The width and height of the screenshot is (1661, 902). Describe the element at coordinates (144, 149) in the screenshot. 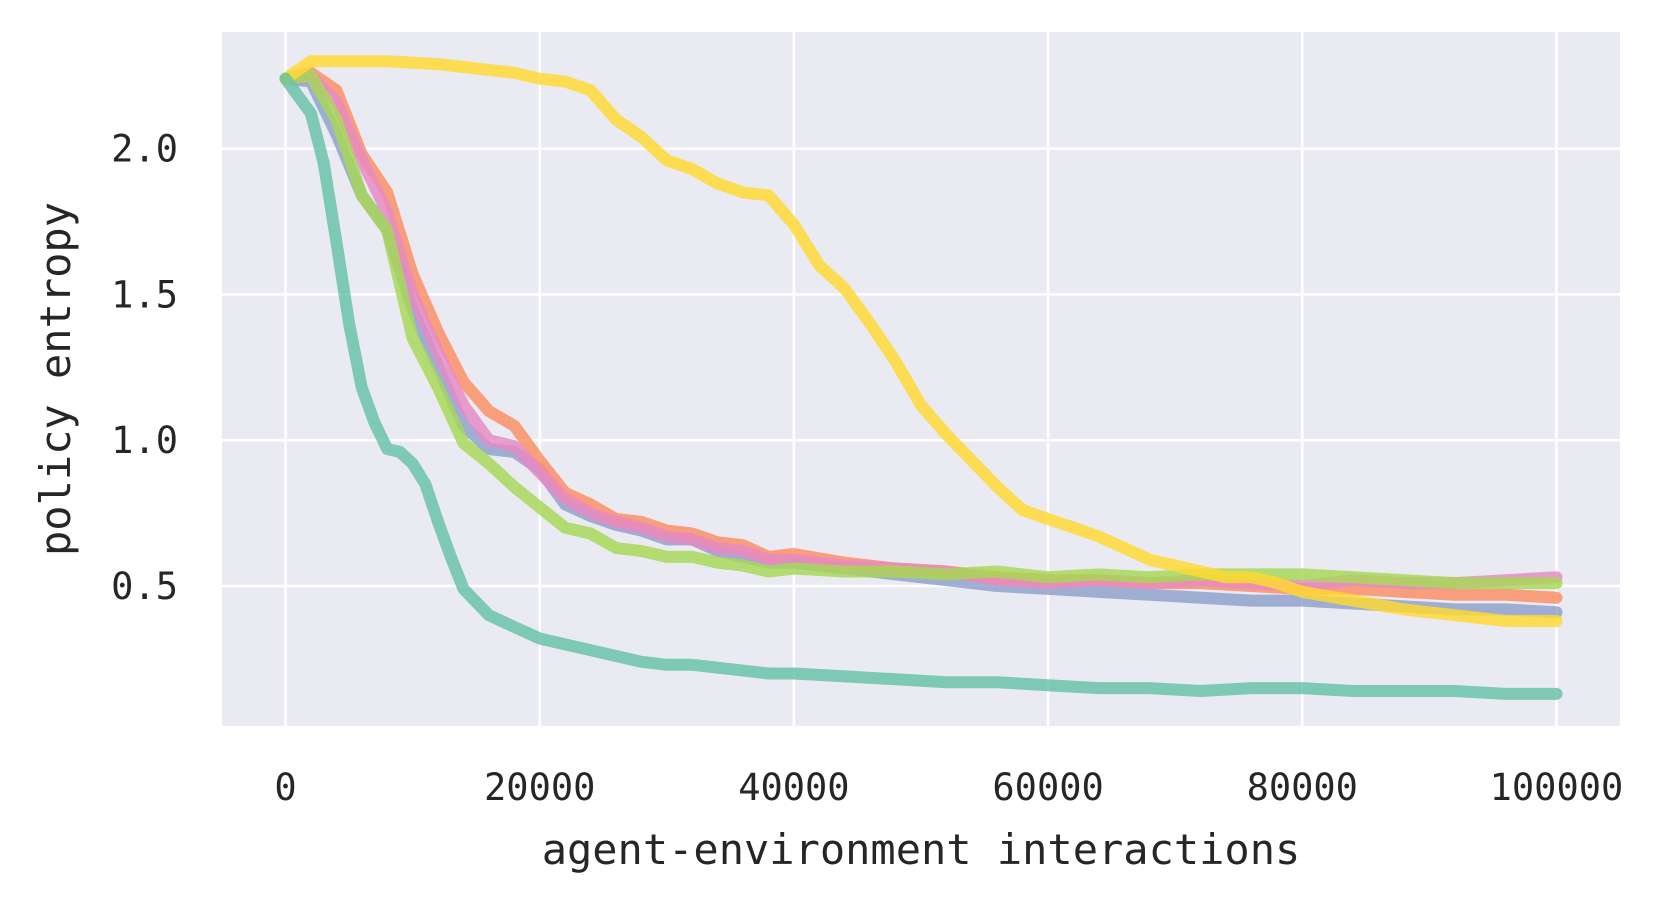

I see `y-tick-label: 2.0` at that location.